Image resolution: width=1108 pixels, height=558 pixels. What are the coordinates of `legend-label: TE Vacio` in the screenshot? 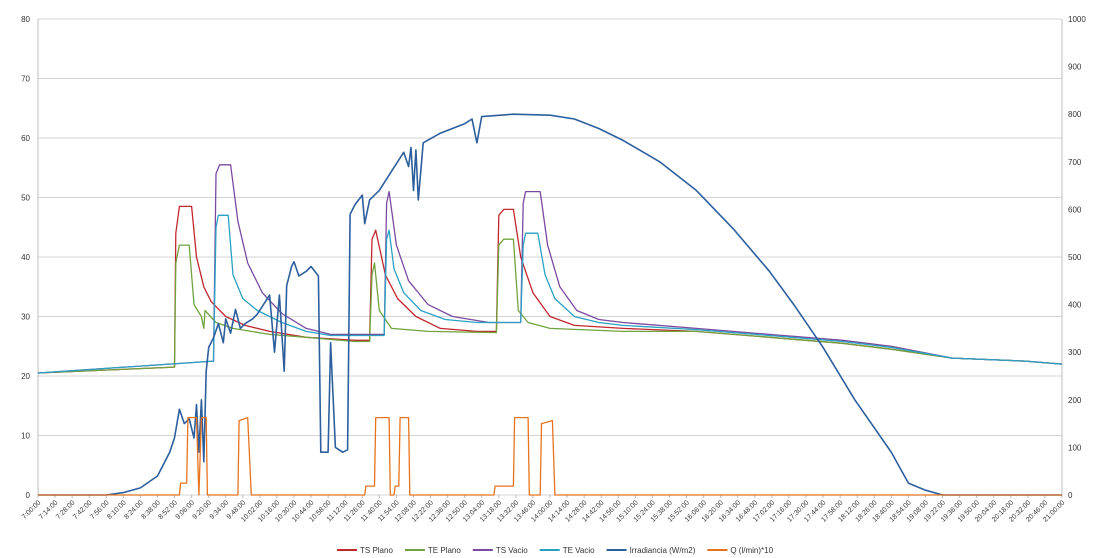 It's located at (579, 550).